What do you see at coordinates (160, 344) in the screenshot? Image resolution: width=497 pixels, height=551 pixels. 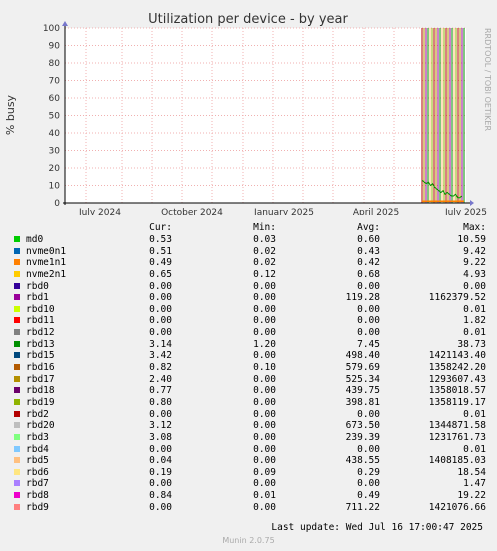 I see `legend-cur: 3.14` at bounding box center [160, 344].